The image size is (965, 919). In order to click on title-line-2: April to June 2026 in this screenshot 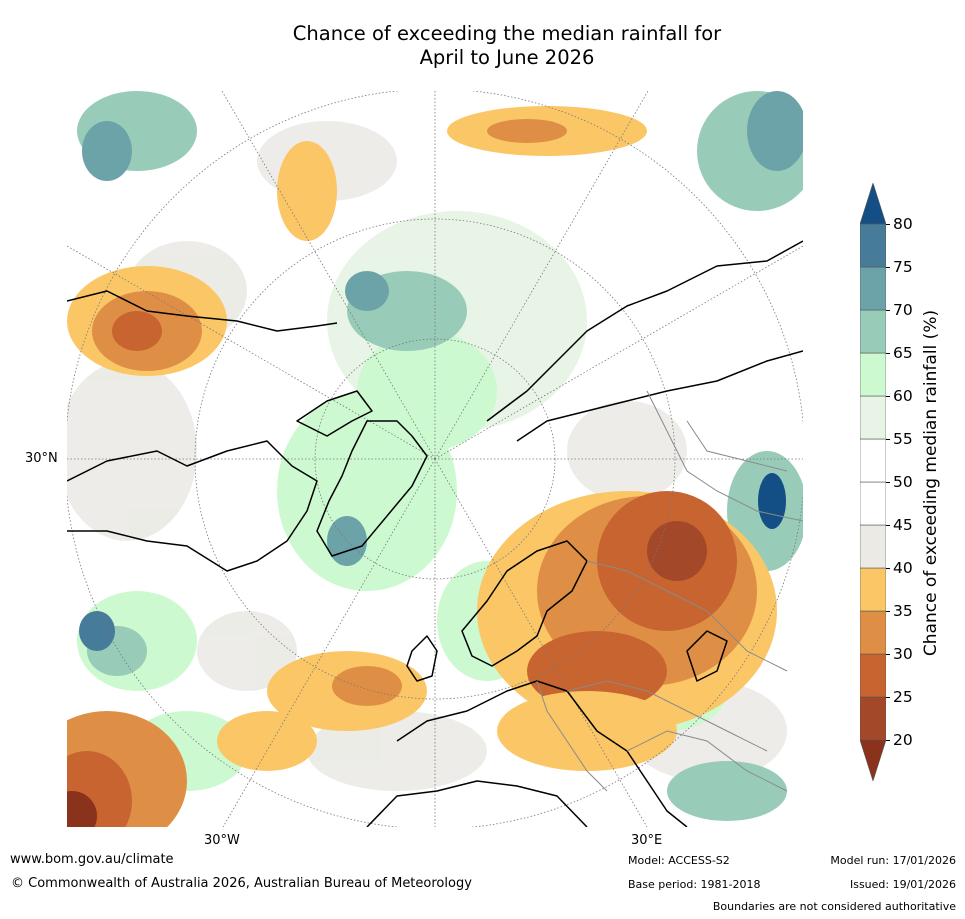, I will do `click(507, 57)`.